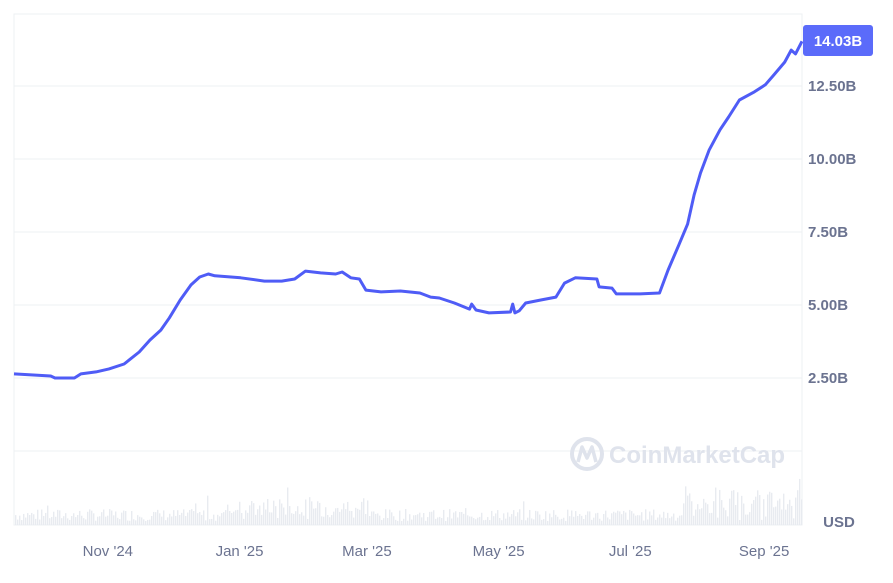  I want to click on coinmarketcap-logo-mark-icon, so click(587, 454).